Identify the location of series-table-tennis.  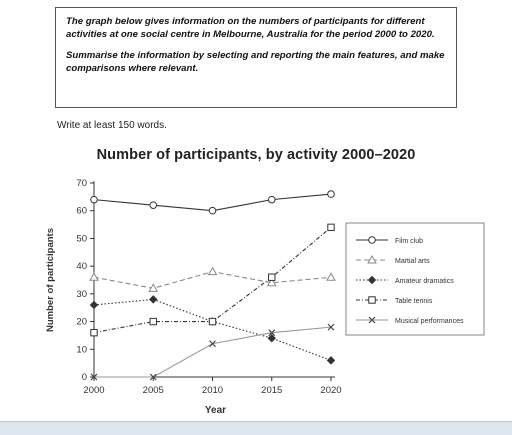
(212, 280).